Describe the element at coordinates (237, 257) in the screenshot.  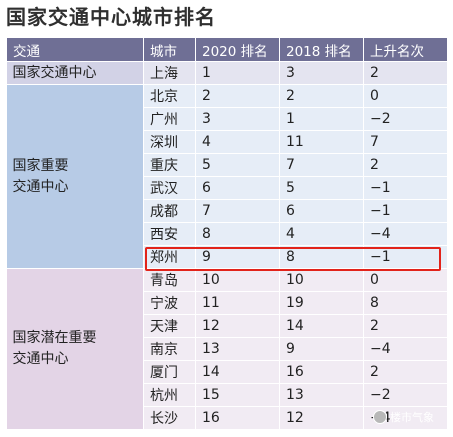
I see `rank-2020-cell: 9` at that location.